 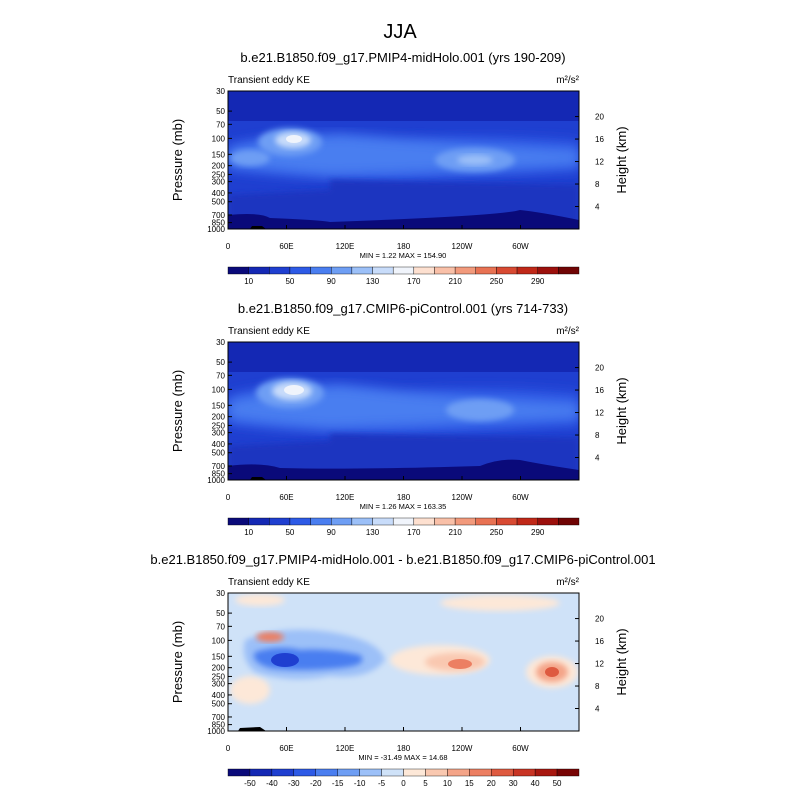 What do you see at coordinates (621, 661) in the screenshot?
I see `panel-3-right-axis-title: Height (km)` at bounding box center [621, 661].